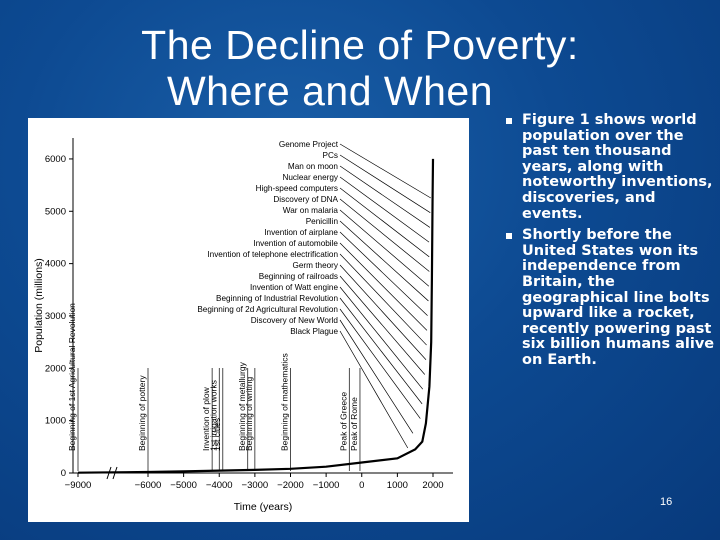 This screenshot has height=540, width=720. What do you see at coordinates (206, 418) in the screenshot?
I see `event-marker-label: Invention of plow` at bounding box center [206, 418].